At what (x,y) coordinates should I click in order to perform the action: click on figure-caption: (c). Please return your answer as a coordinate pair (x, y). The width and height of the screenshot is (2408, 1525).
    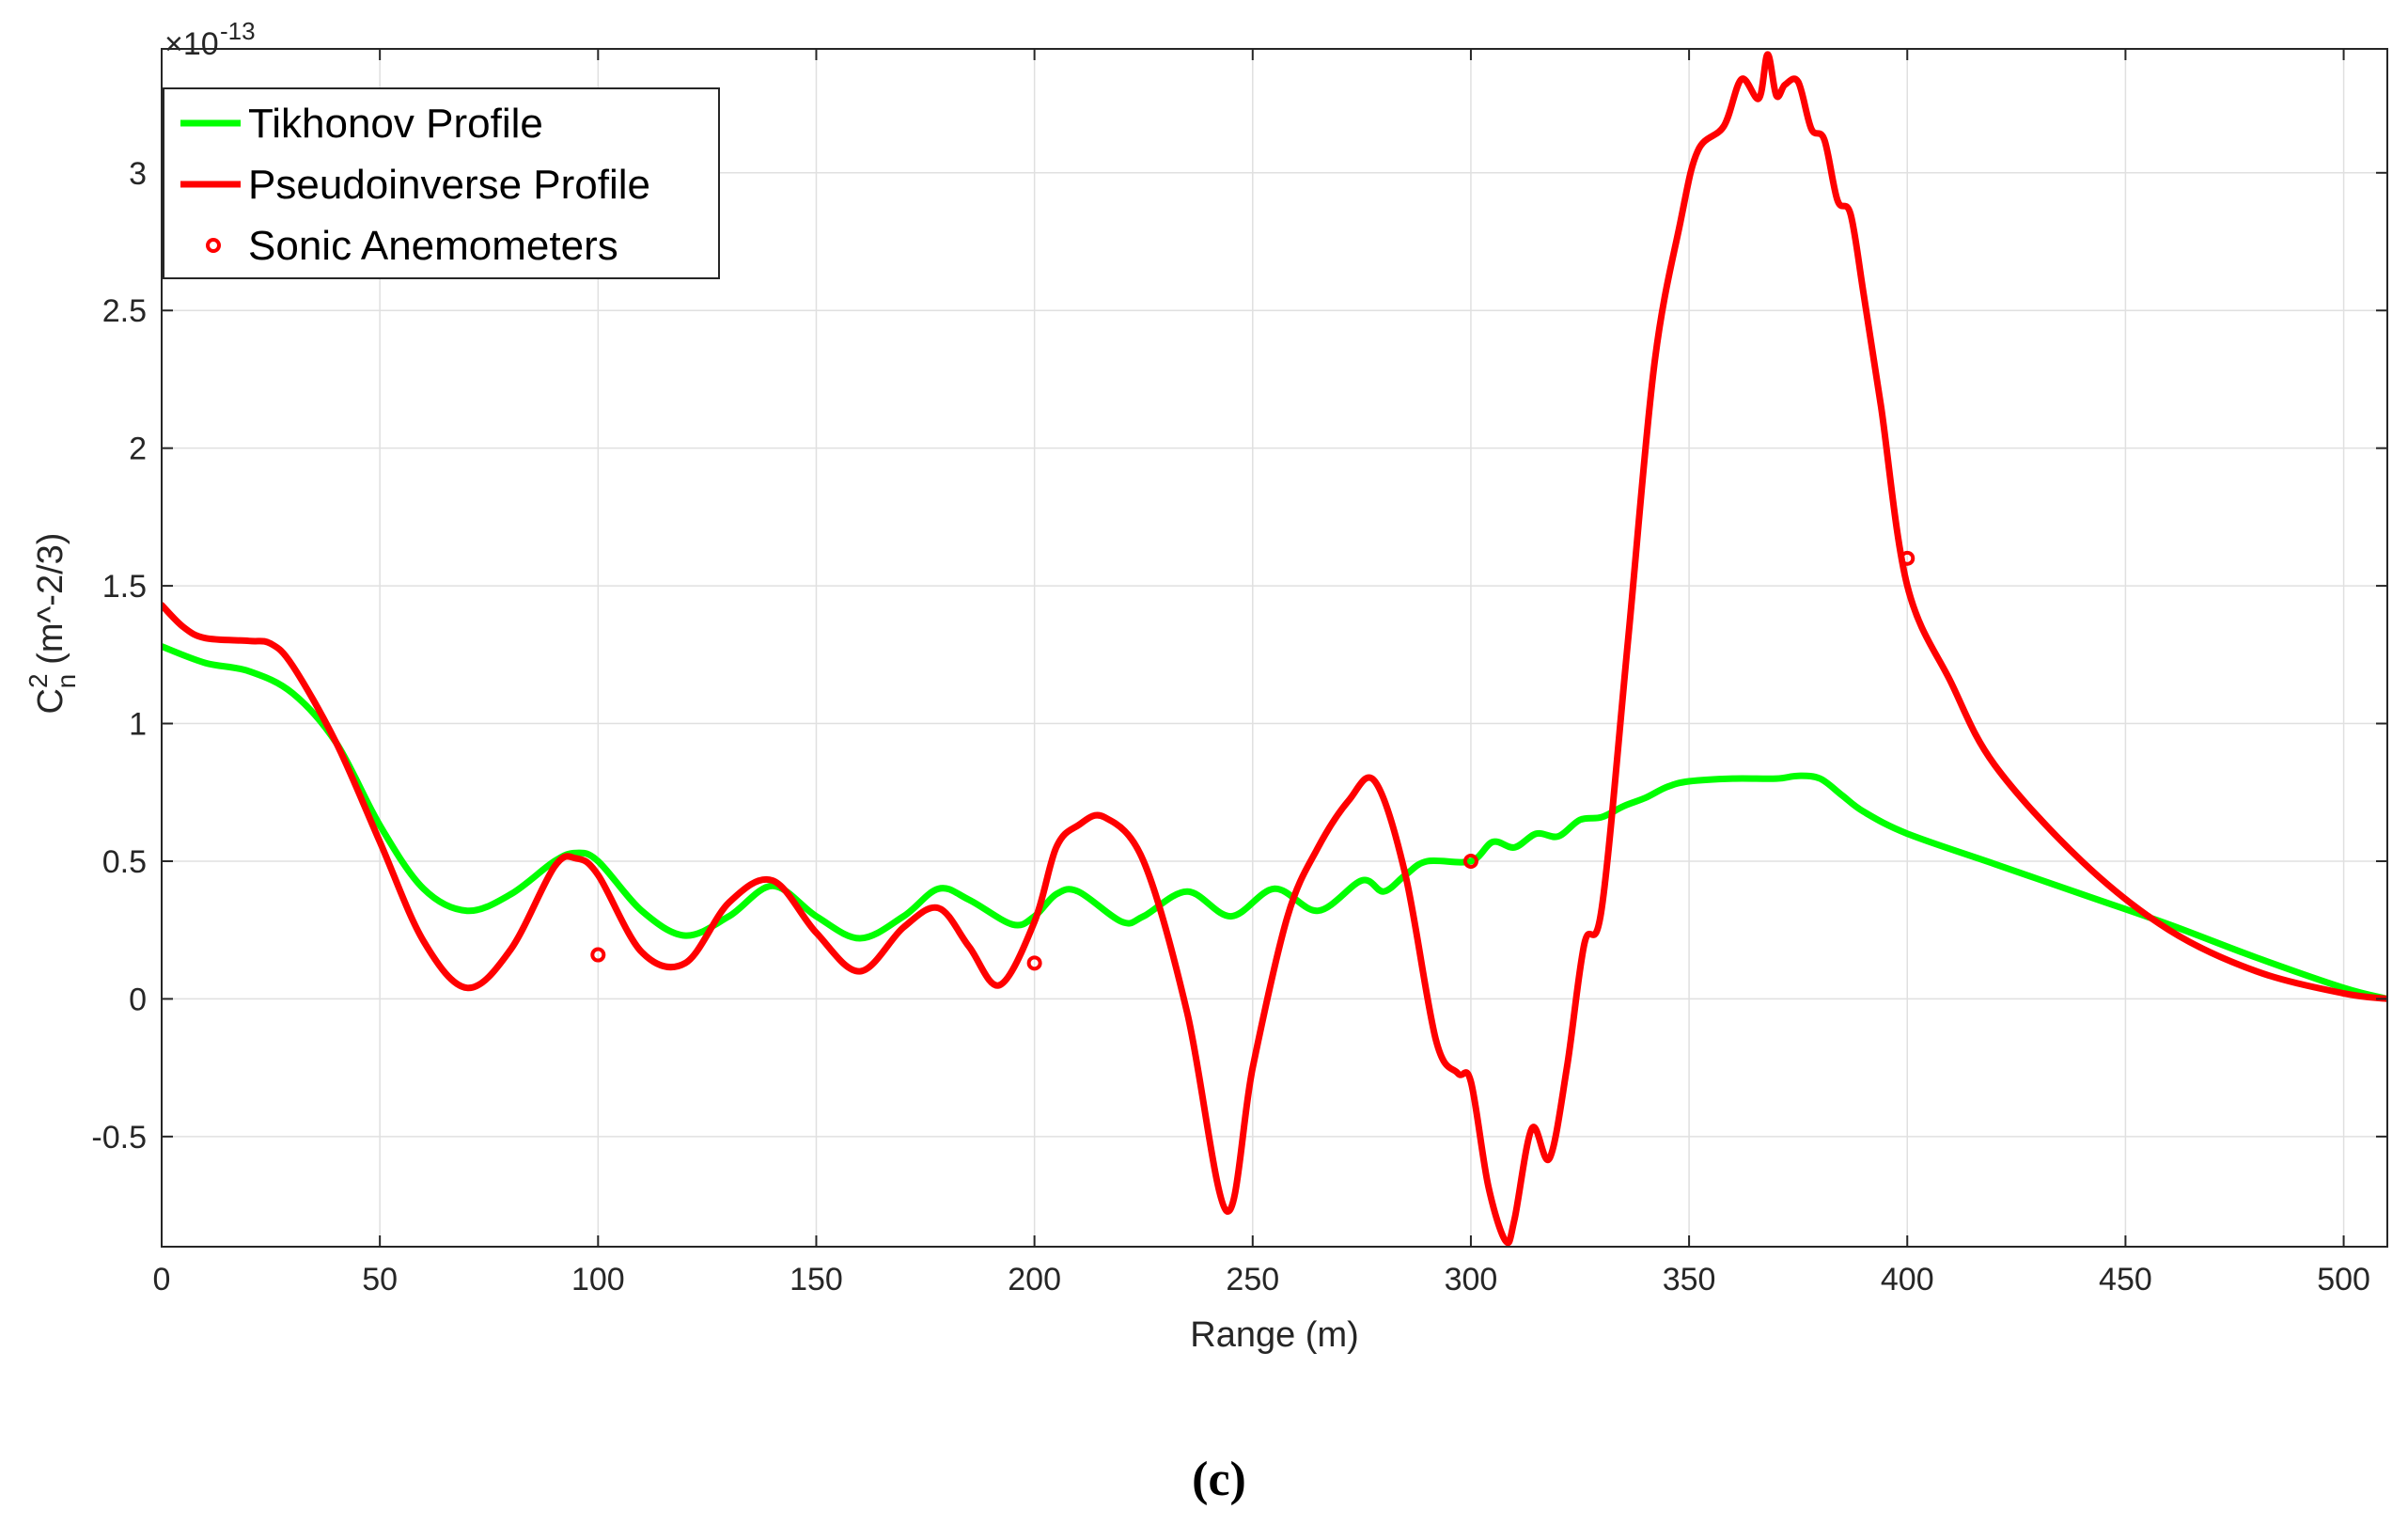
    Looking at the image, I should click on (1219, 1479).